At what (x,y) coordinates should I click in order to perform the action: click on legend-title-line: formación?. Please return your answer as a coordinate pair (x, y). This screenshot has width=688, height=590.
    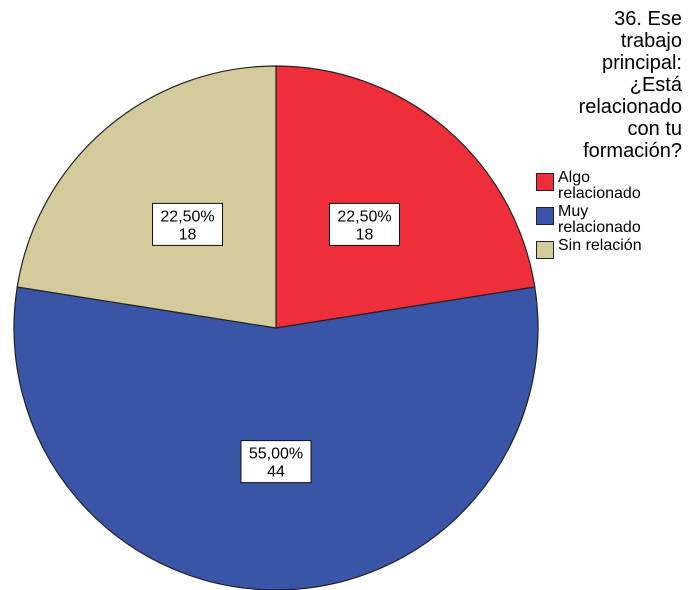
    Looking at the image, I should click on (632, 151).